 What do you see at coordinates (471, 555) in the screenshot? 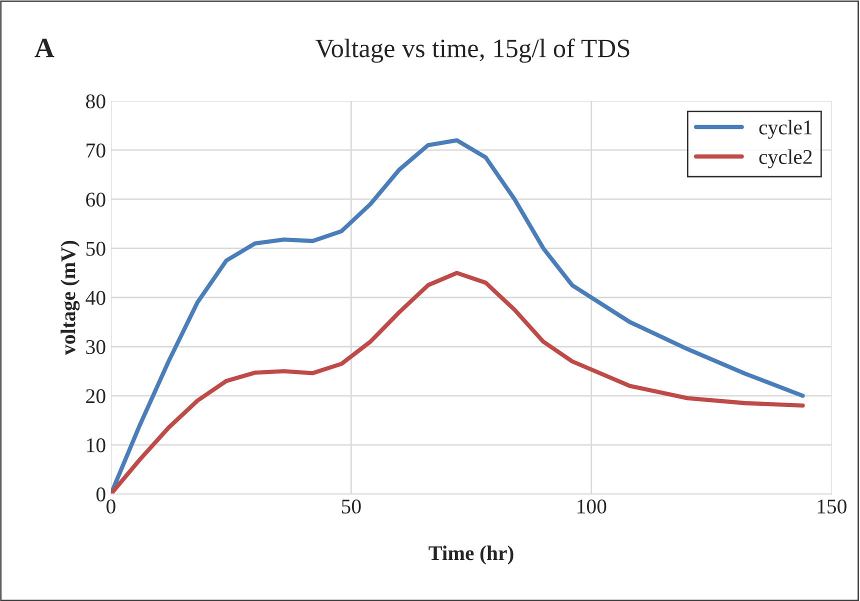
I see `x-axis-title: Time (hr)` at bounding box center [471, 555].